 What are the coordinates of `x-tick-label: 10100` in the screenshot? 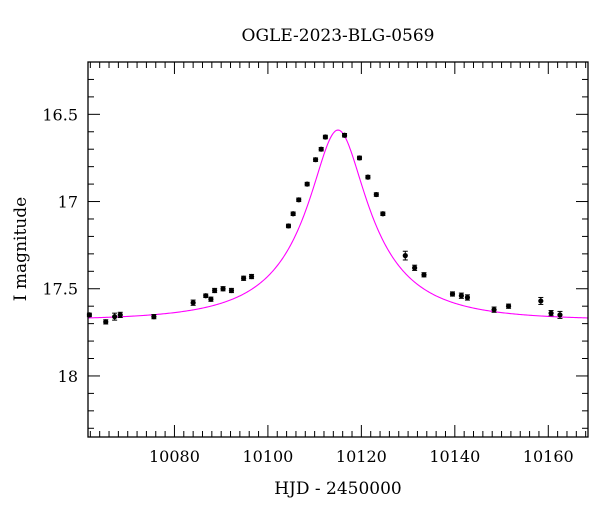 It's located at (267, 456).